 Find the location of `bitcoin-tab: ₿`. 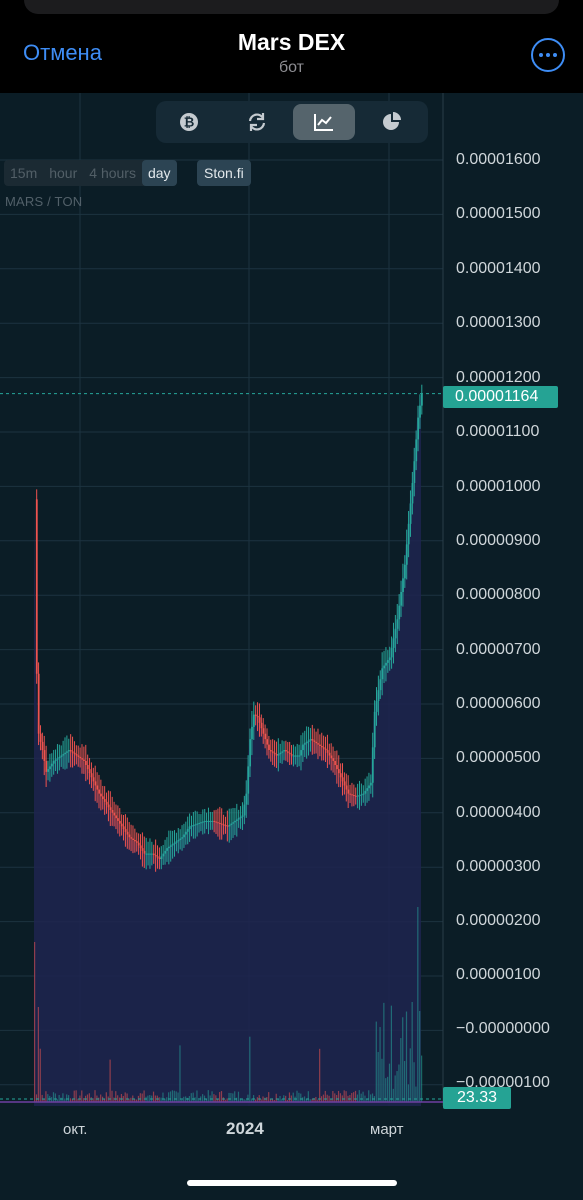

bitcoin-tab: ₿ is located at coordinates (189, 122).